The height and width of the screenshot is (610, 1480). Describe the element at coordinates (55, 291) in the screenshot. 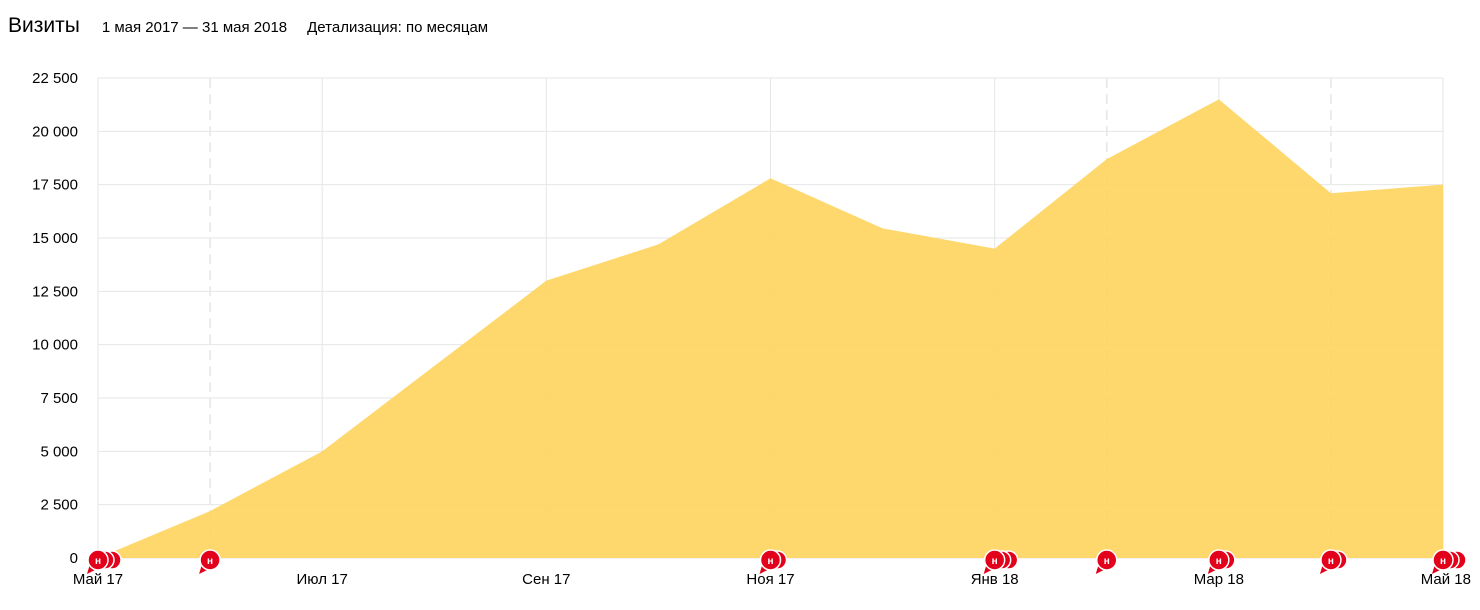

I see `y-tick-label: 12 500` at that location.